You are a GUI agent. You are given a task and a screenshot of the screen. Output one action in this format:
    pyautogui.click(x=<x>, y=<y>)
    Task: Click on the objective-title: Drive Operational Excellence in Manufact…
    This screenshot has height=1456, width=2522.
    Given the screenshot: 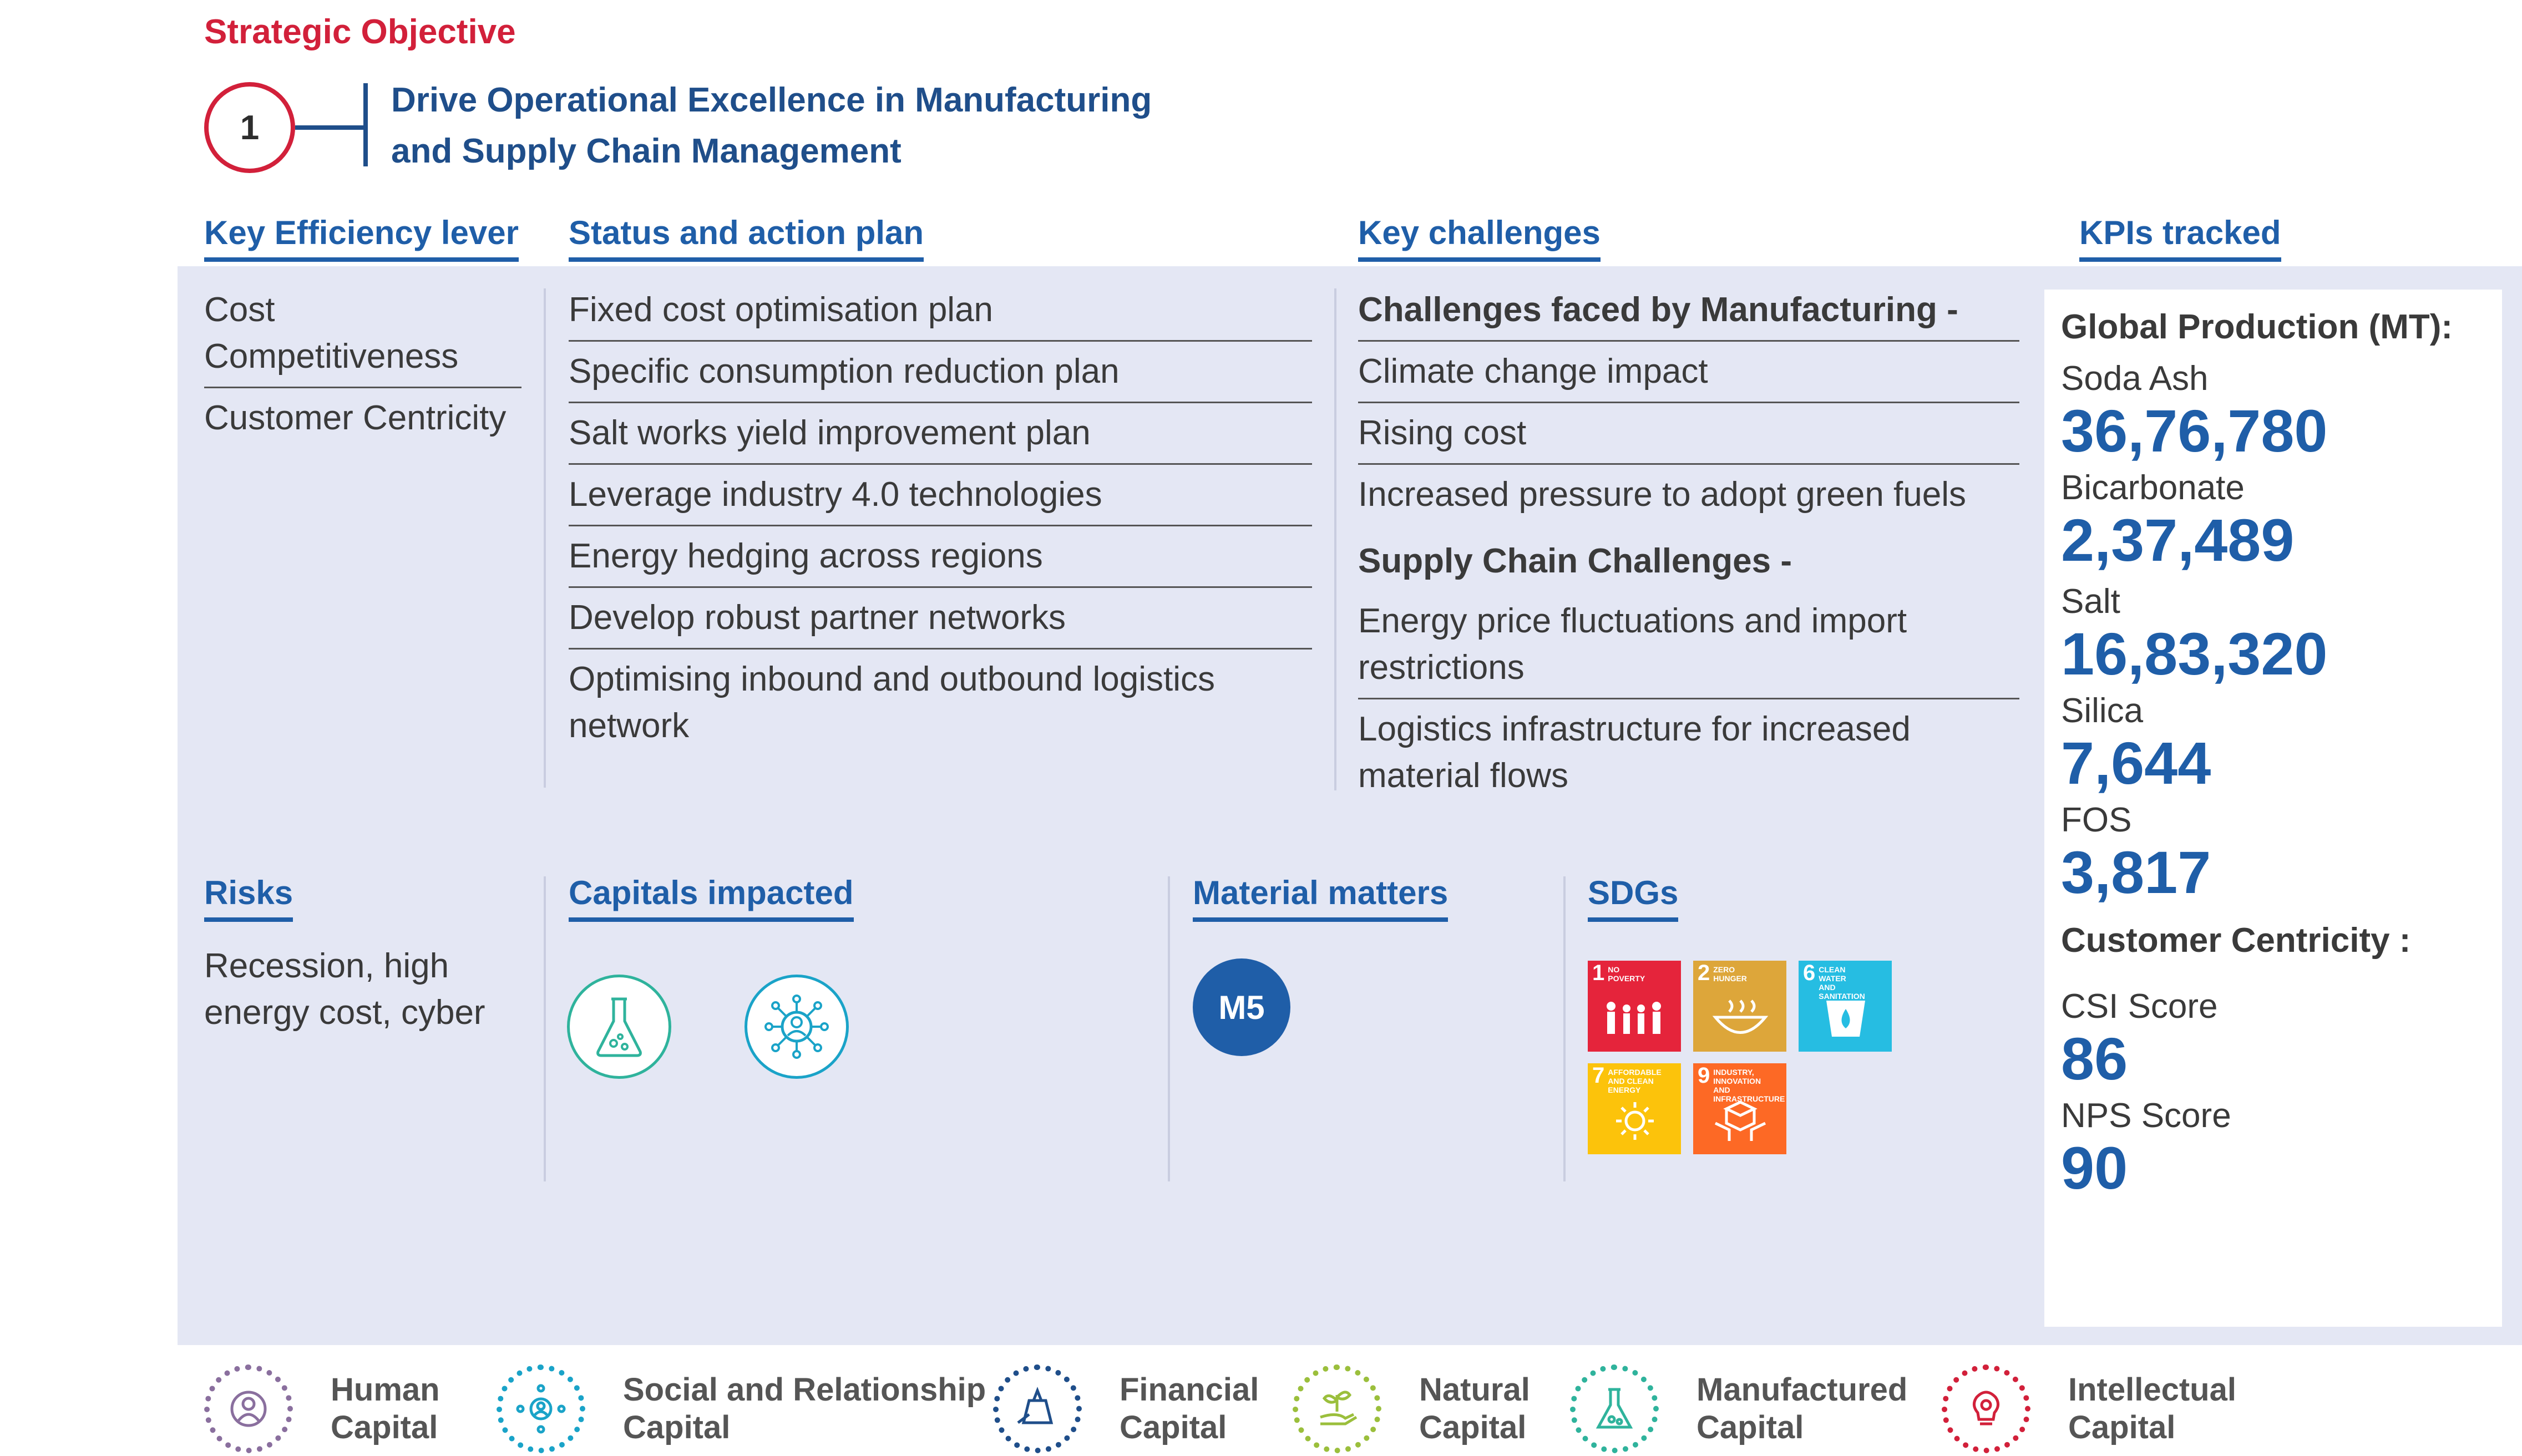 What is the action you would take?
    pyautogui.click(x=835, y=126)
    